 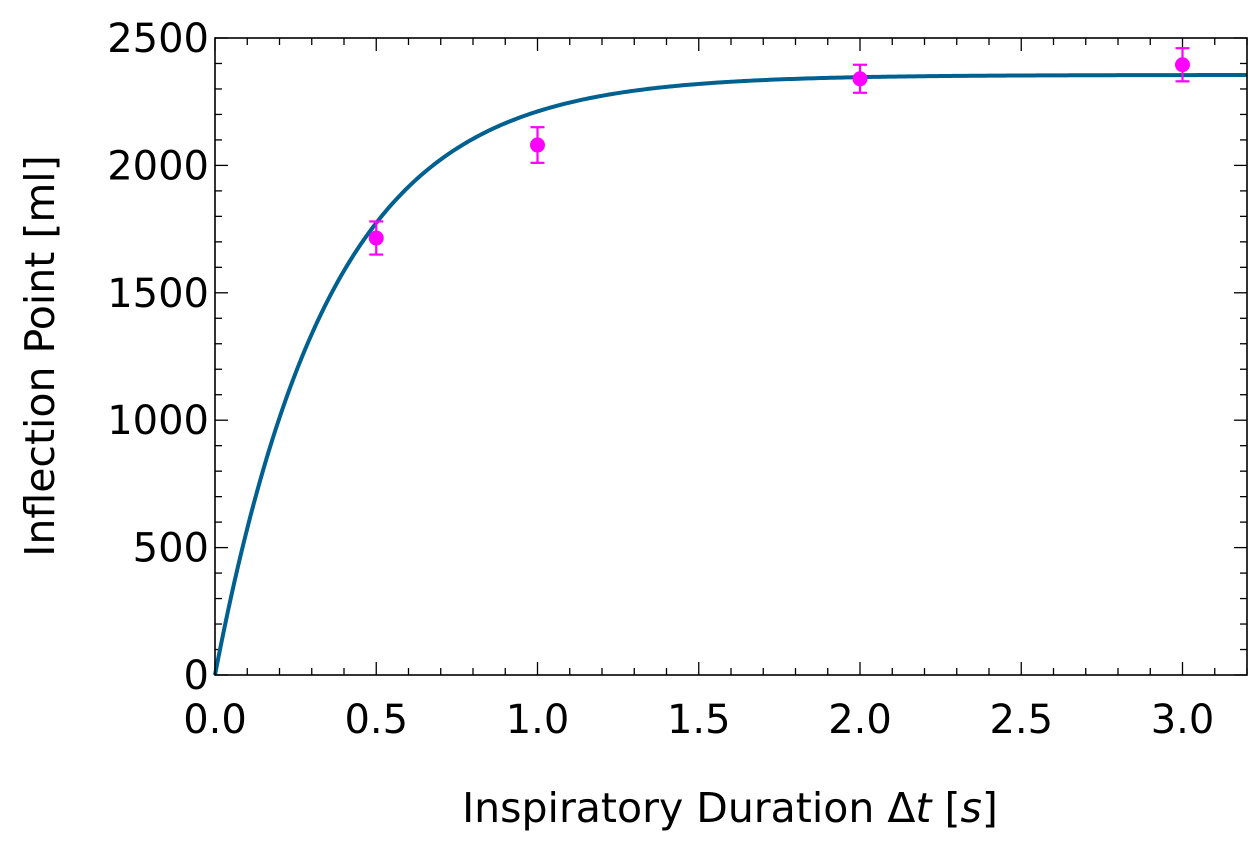 What do you see at coordinates (376, 720) in the screenshot?
I see `x-tick-label: 0.5` at bounding box center [376, 720].